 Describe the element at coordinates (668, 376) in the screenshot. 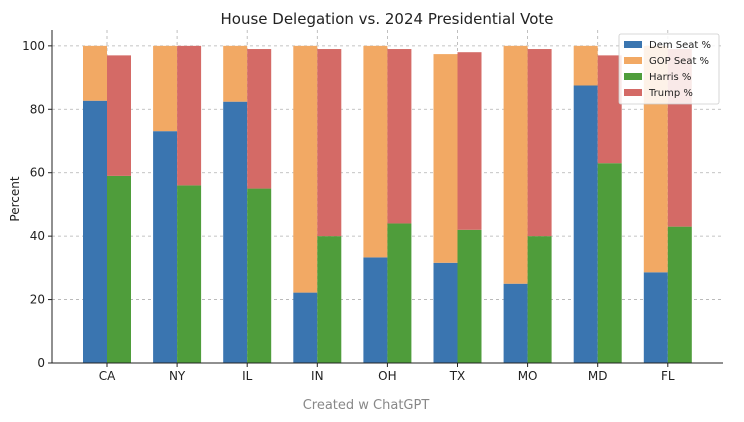

I see `x-tick-label-fl: FL` at that location.